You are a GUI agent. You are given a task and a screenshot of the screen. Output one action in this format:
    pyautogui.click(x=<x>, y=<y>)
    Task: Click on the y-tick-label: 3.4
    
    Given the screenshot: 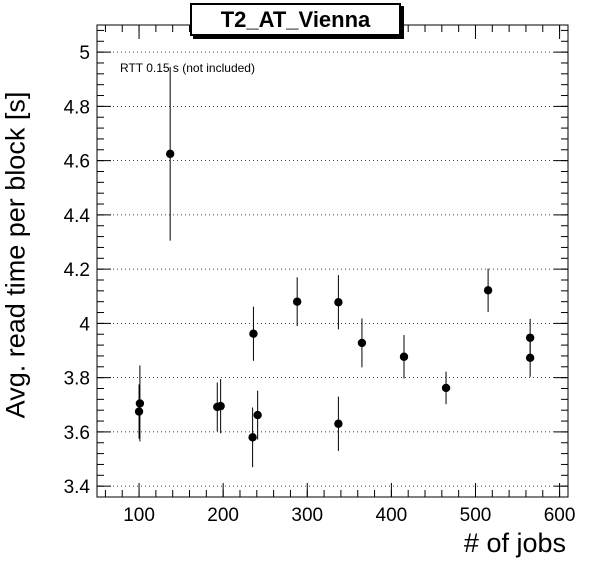 What is the action you would take?
    pyautogui.click(x=77, y=487)
    